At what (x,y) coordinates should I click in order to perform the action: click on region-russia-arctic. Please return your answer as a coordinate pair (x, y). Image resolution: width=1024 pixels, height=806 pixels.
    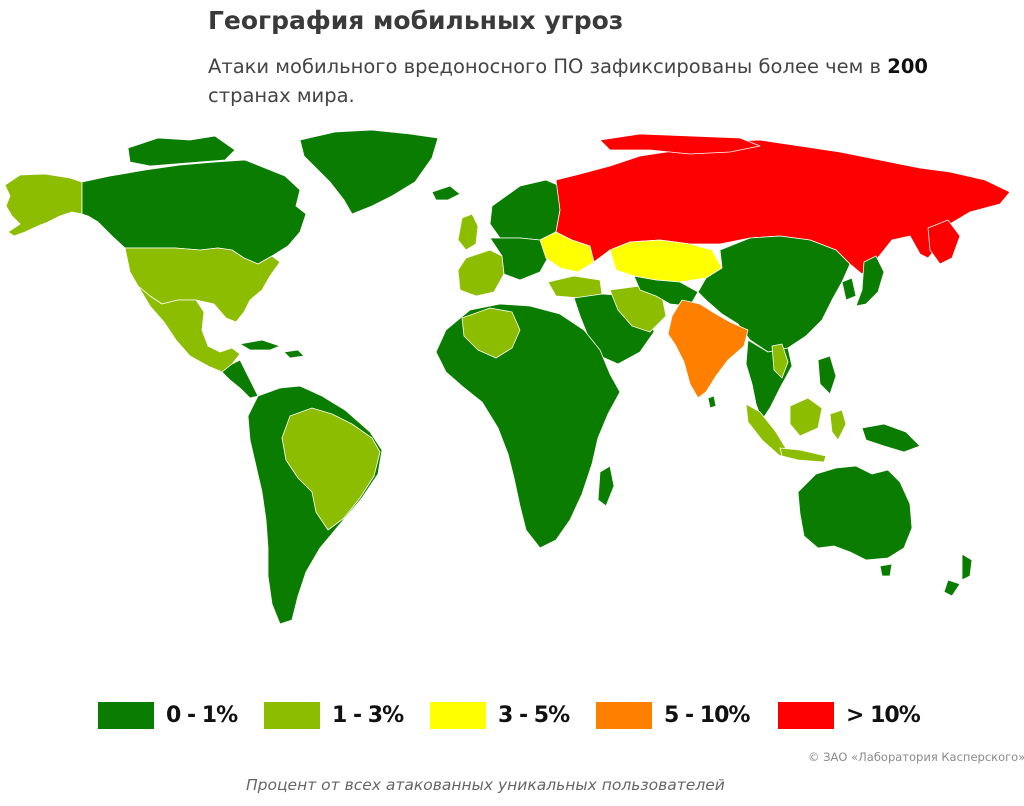
    Looking at the image, I should click on (680, 144).